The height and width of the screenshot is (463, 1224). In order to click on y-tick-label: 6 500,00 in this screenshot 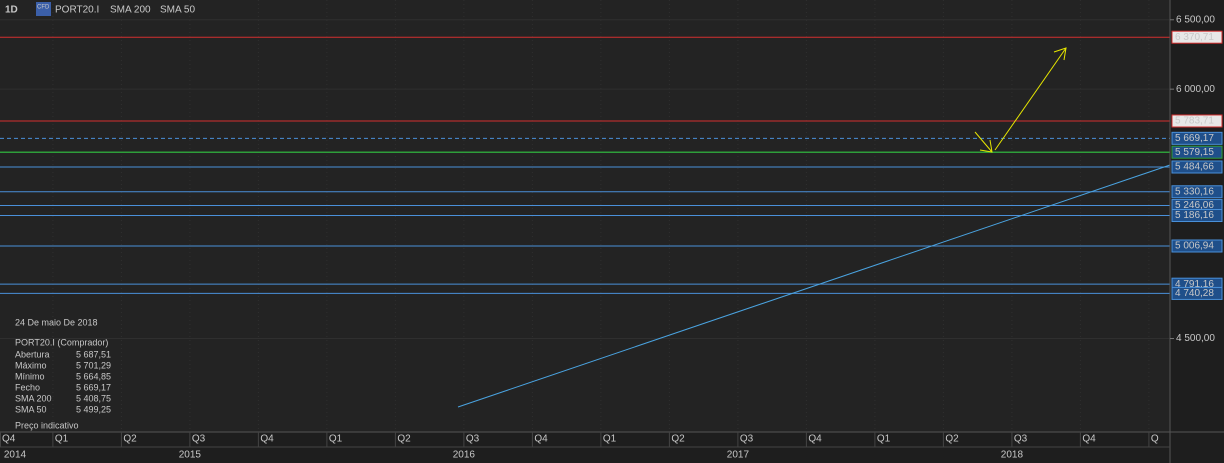, I will do `click(1195, 19)`.